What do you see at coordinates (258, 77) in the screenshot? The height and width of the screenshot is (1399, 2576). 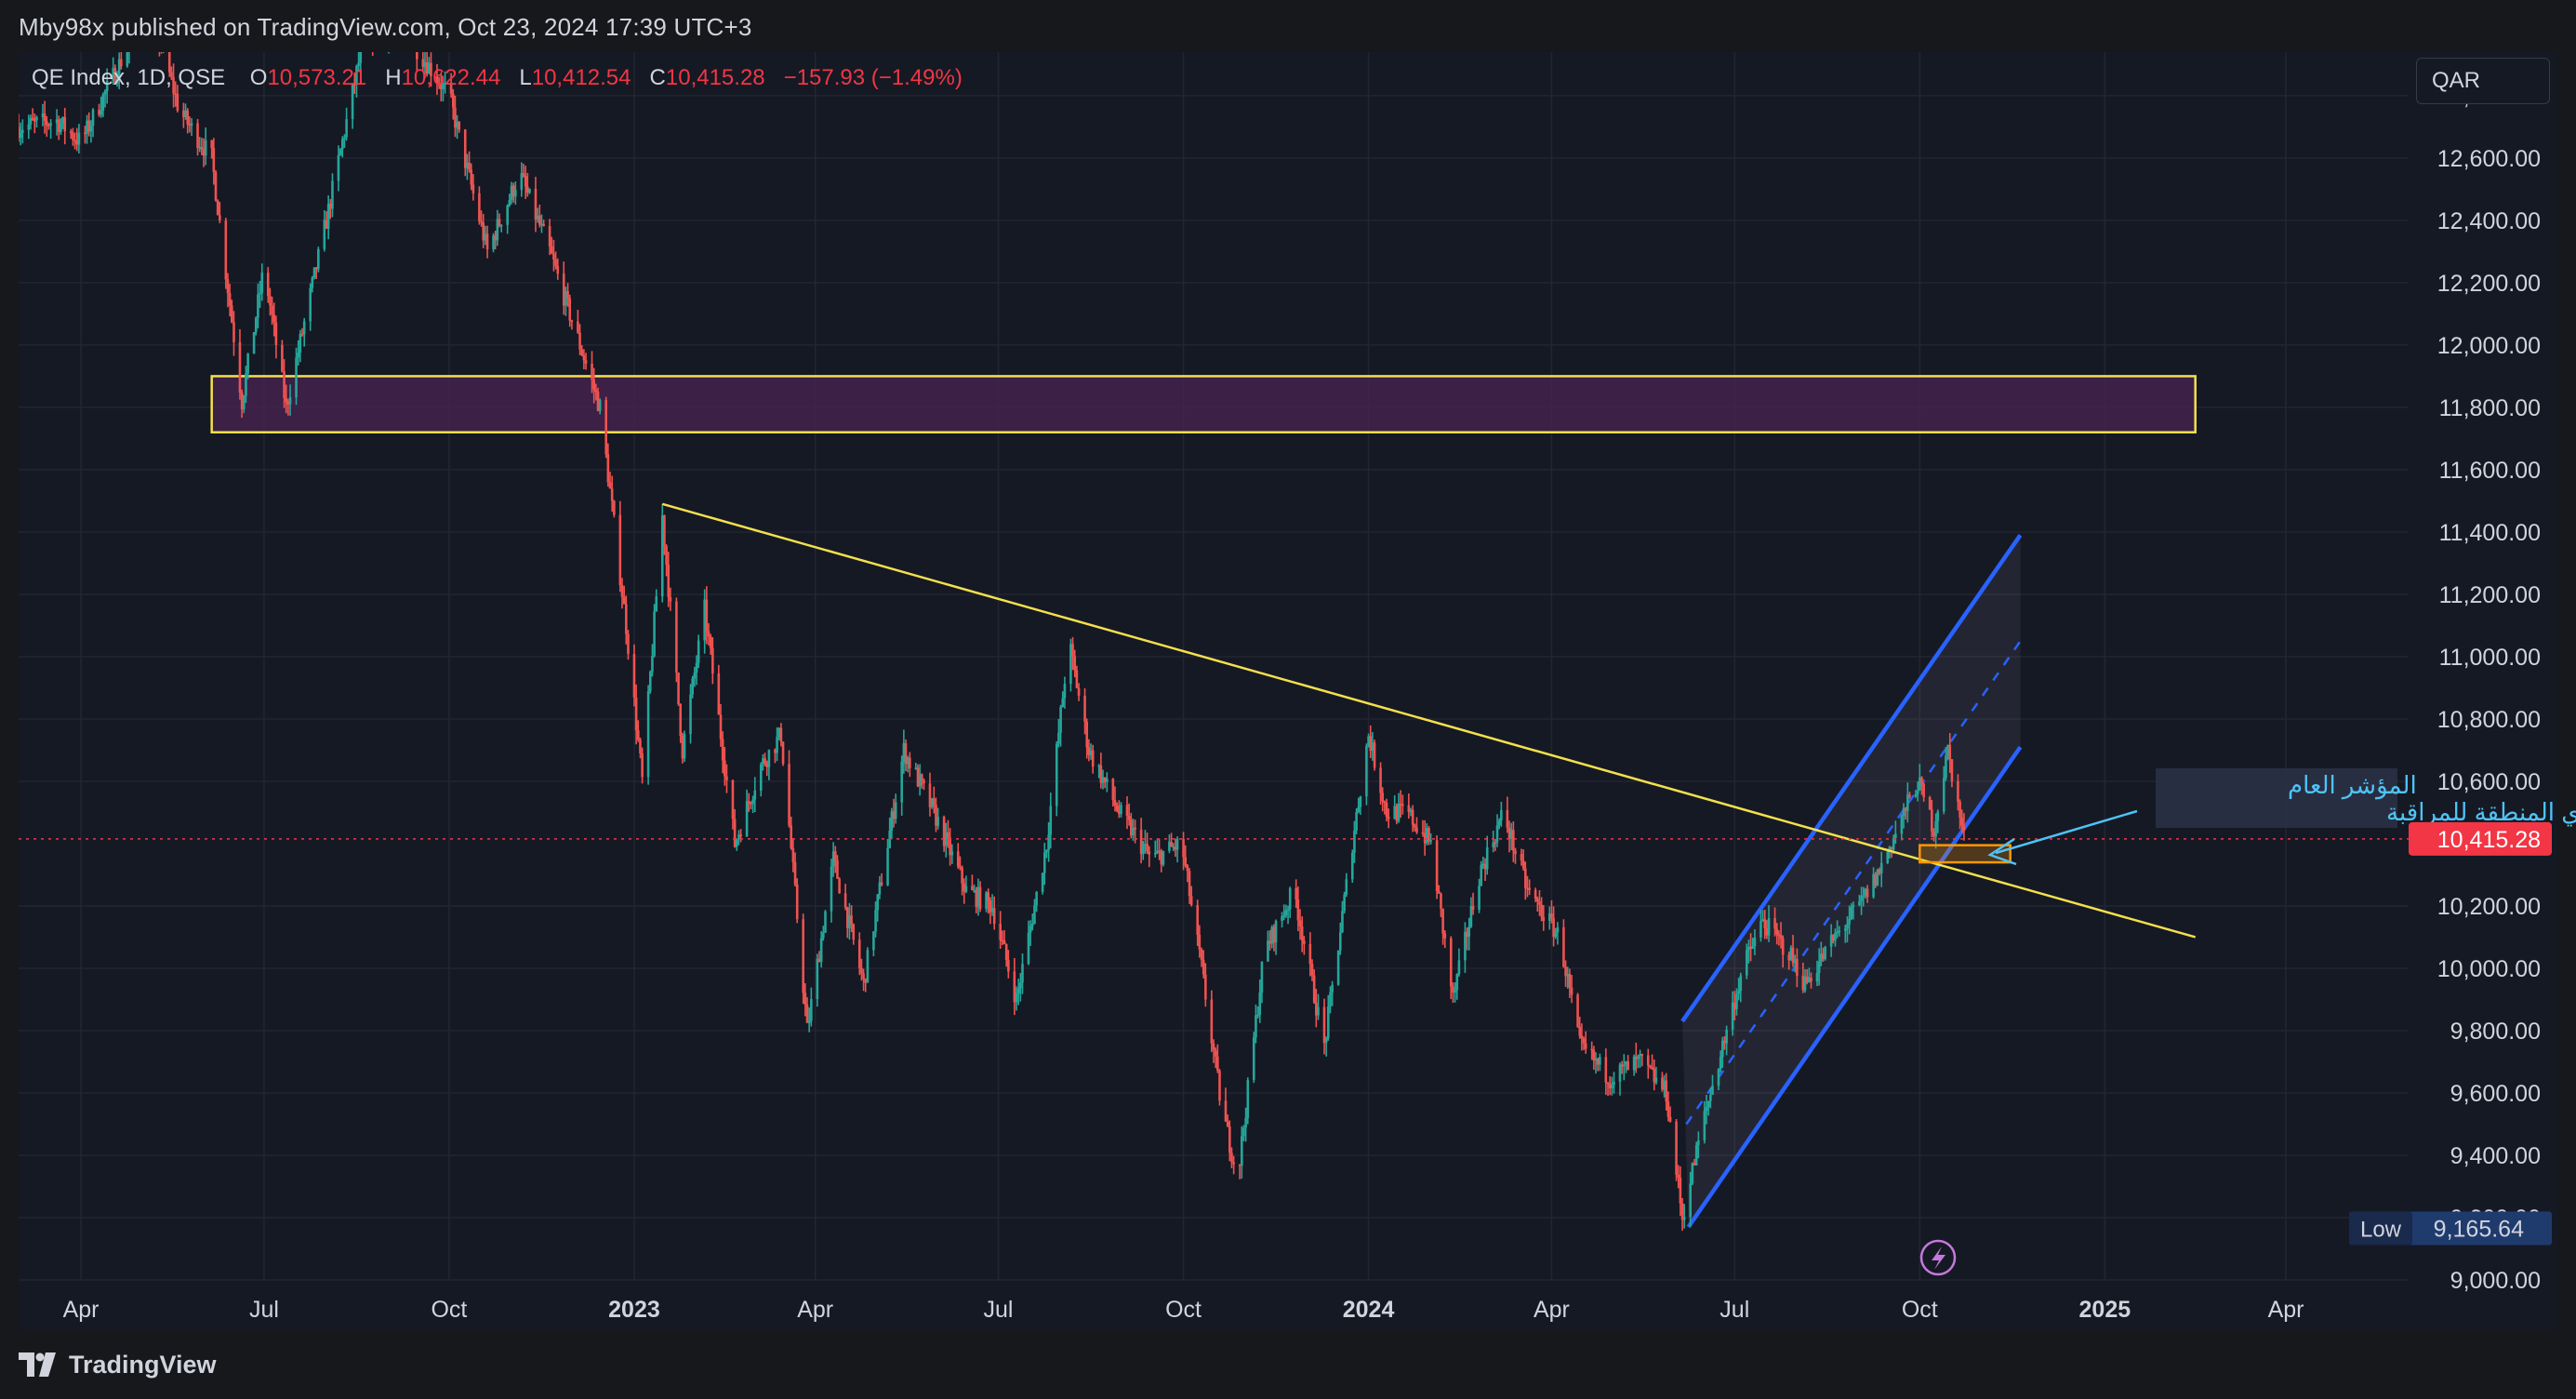 I see `open-label: O` at bounding box center [258, 77].